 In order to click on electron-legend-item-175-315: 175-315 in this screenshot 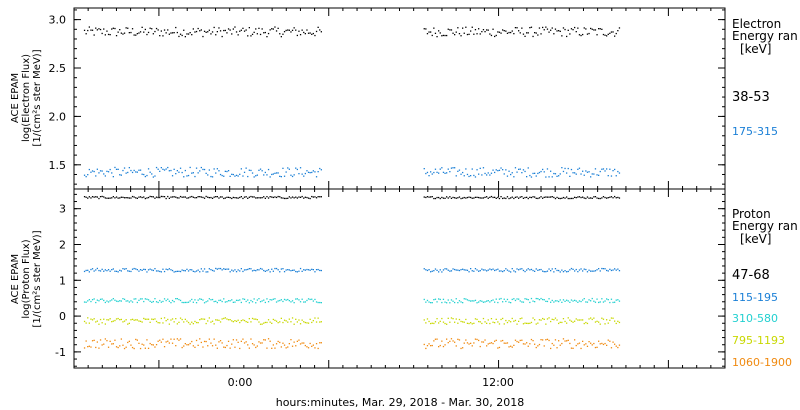, I will do `click(755, 131)`.